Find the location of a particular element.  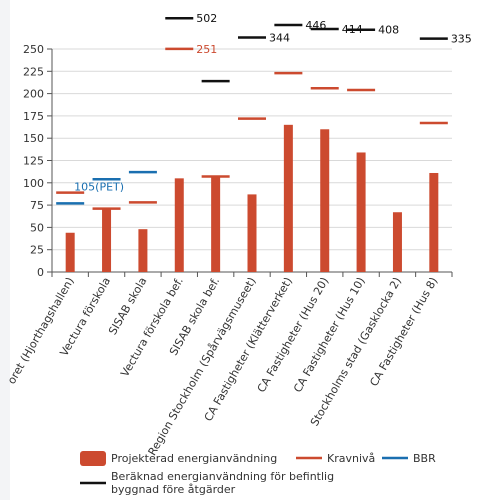

legend-label-bbr: BBR is located at coordinates (424, 458).